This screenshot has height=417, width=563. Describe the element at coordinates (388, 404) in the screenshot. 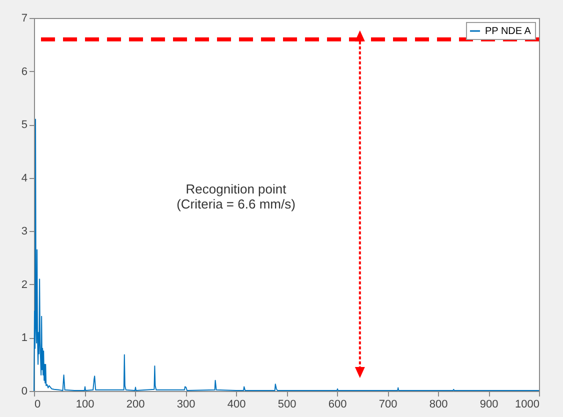

I see `x-tick-label: 700` at that location.